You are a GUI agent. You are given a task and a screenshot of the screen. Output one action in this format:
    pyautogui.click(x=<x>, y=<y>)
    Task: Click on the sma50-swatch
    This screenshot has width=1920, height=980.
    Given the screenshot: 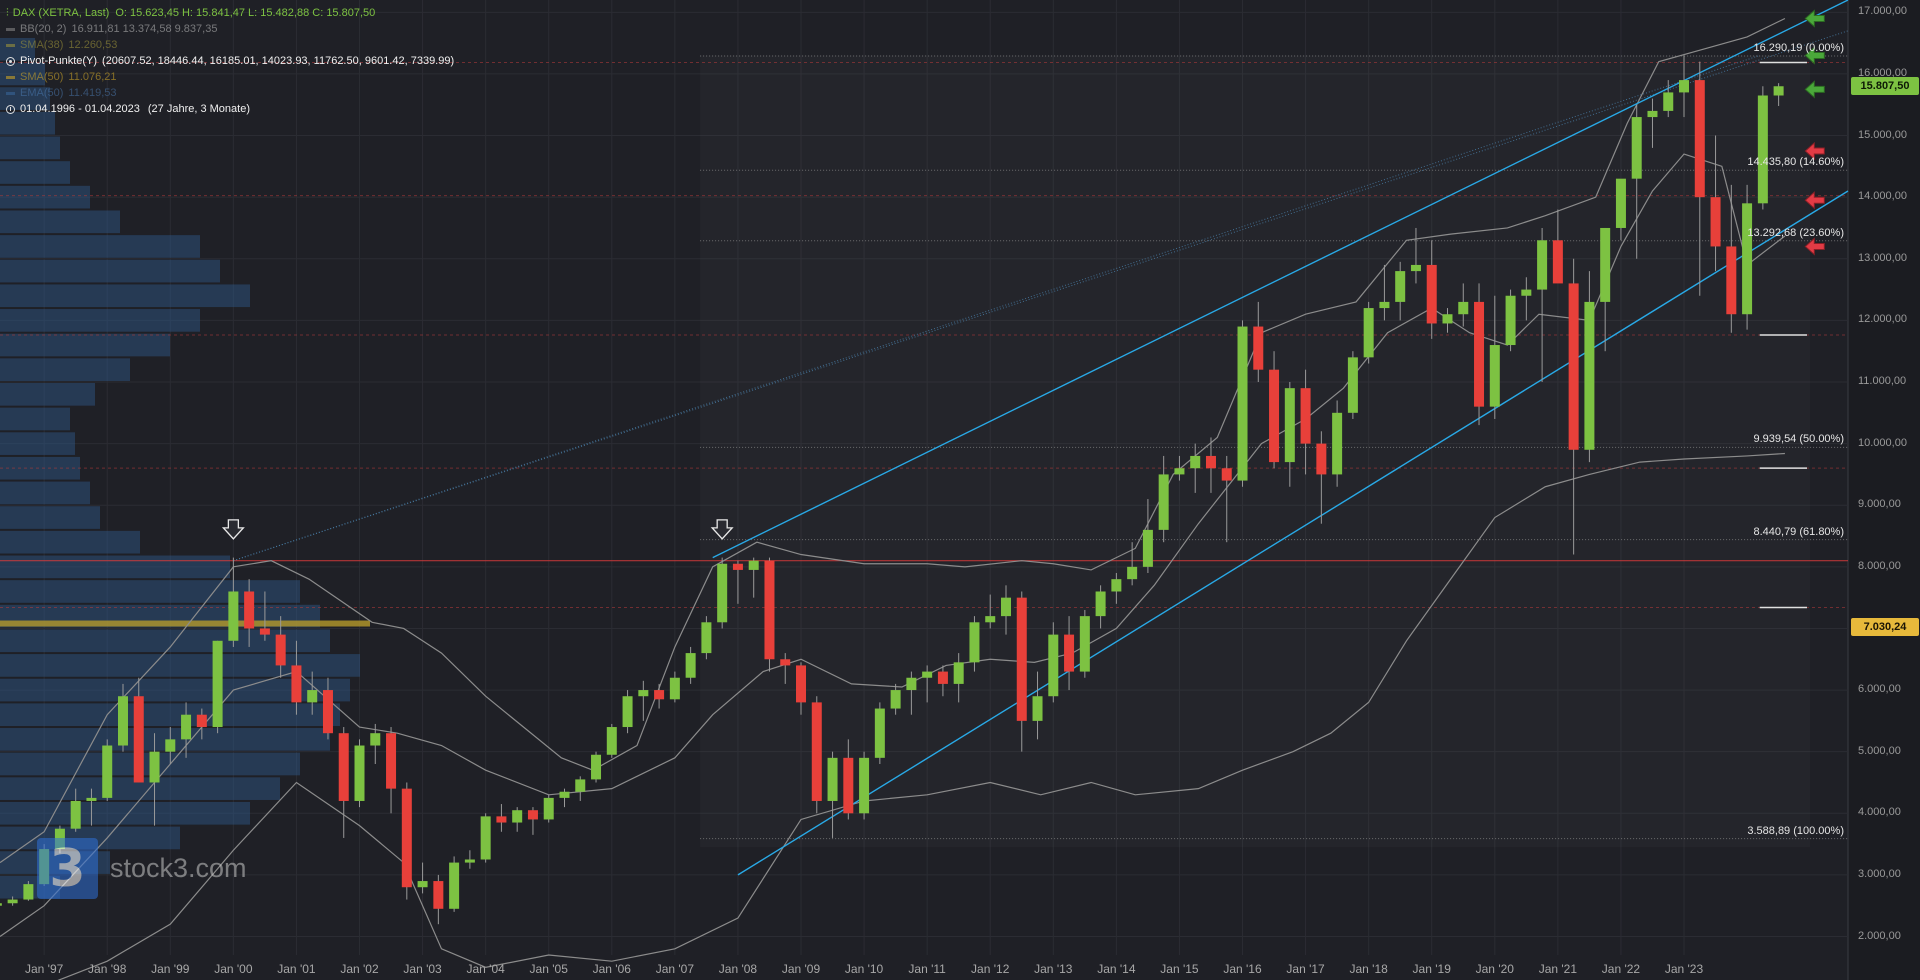 What is the action you would take?
    pyautogui.click(x=10, y=77)
    